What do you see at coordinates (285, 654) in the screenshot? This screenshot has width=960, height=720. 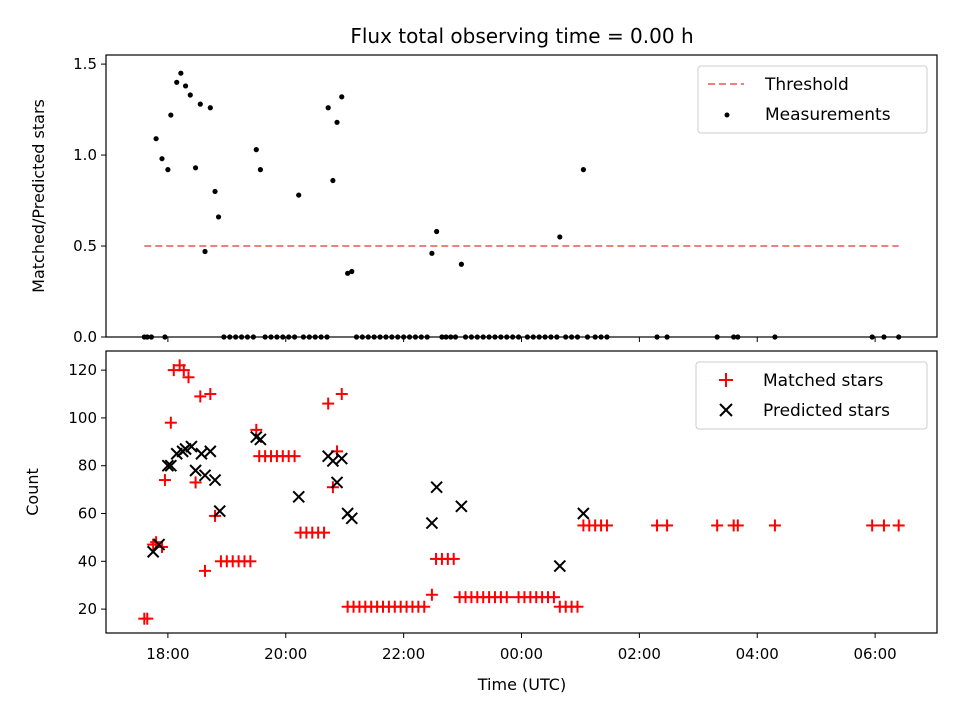 I see `bottom-x-tick-label: 20:00` at bounding box center [285, 654].